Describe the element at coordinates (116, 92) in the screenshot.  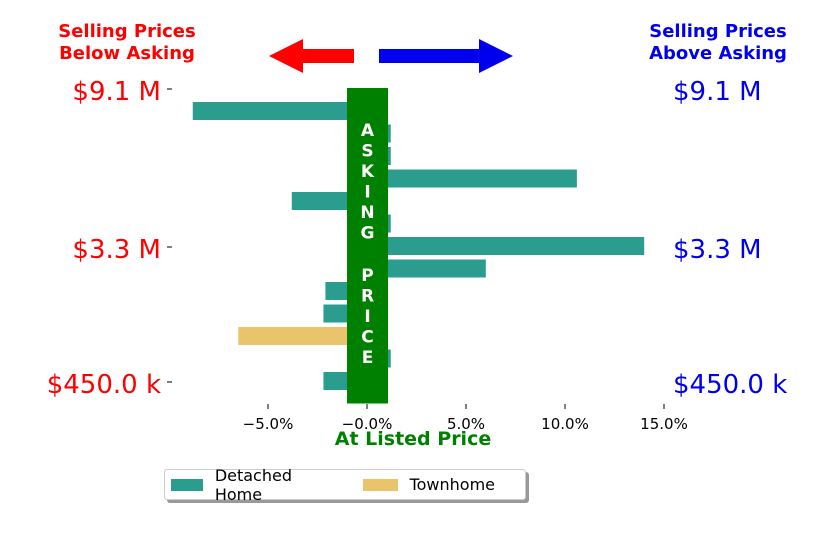
I see `y-tick-label-left-0: $9.1 M` at that location.